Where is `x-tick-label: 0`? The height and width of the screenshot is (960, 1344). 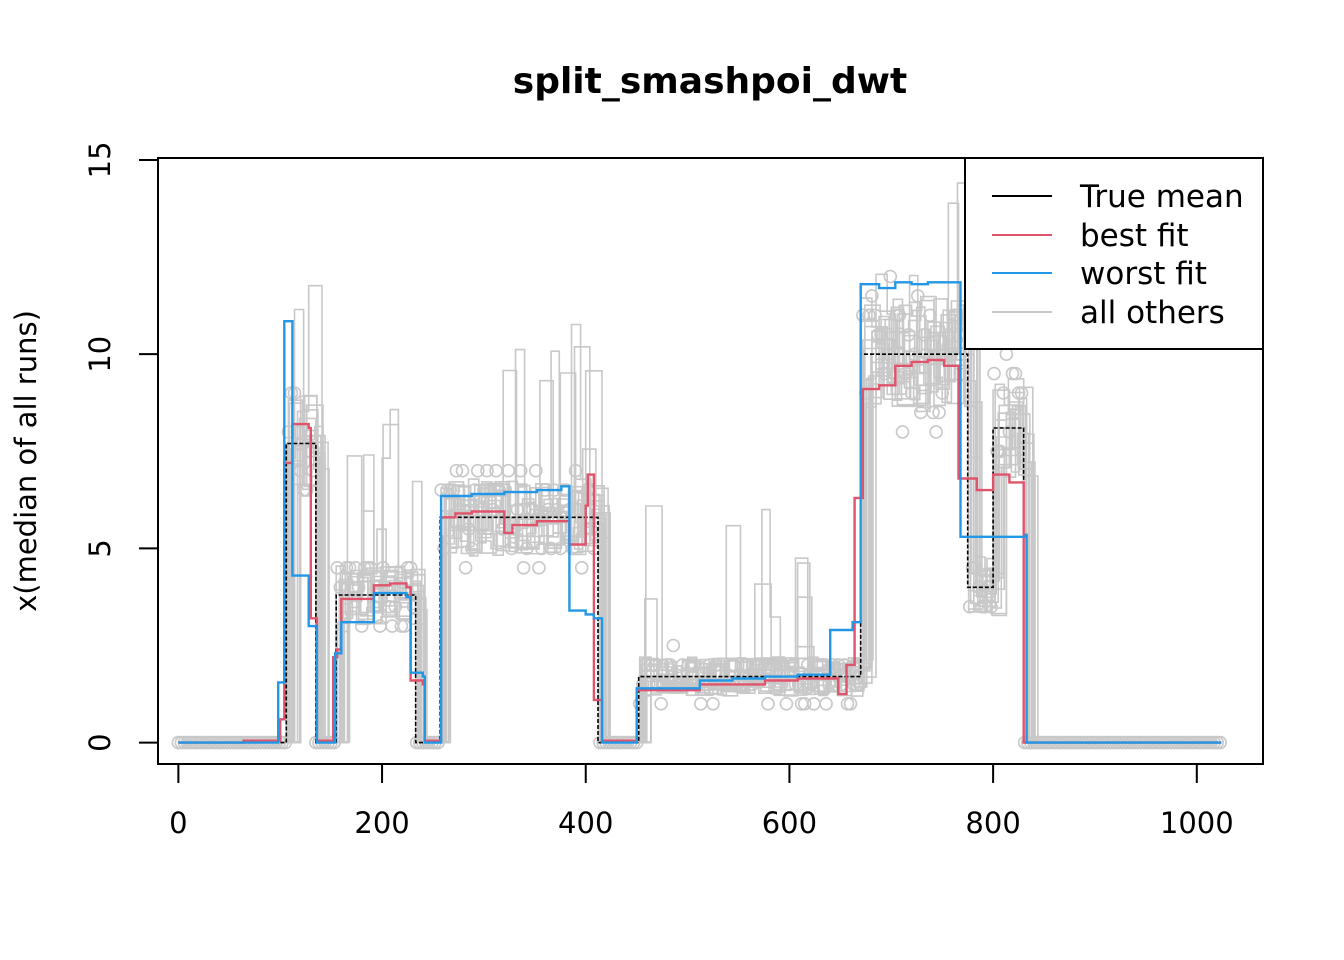 x-tick-label: 0 is located at coordinates (178, 823).